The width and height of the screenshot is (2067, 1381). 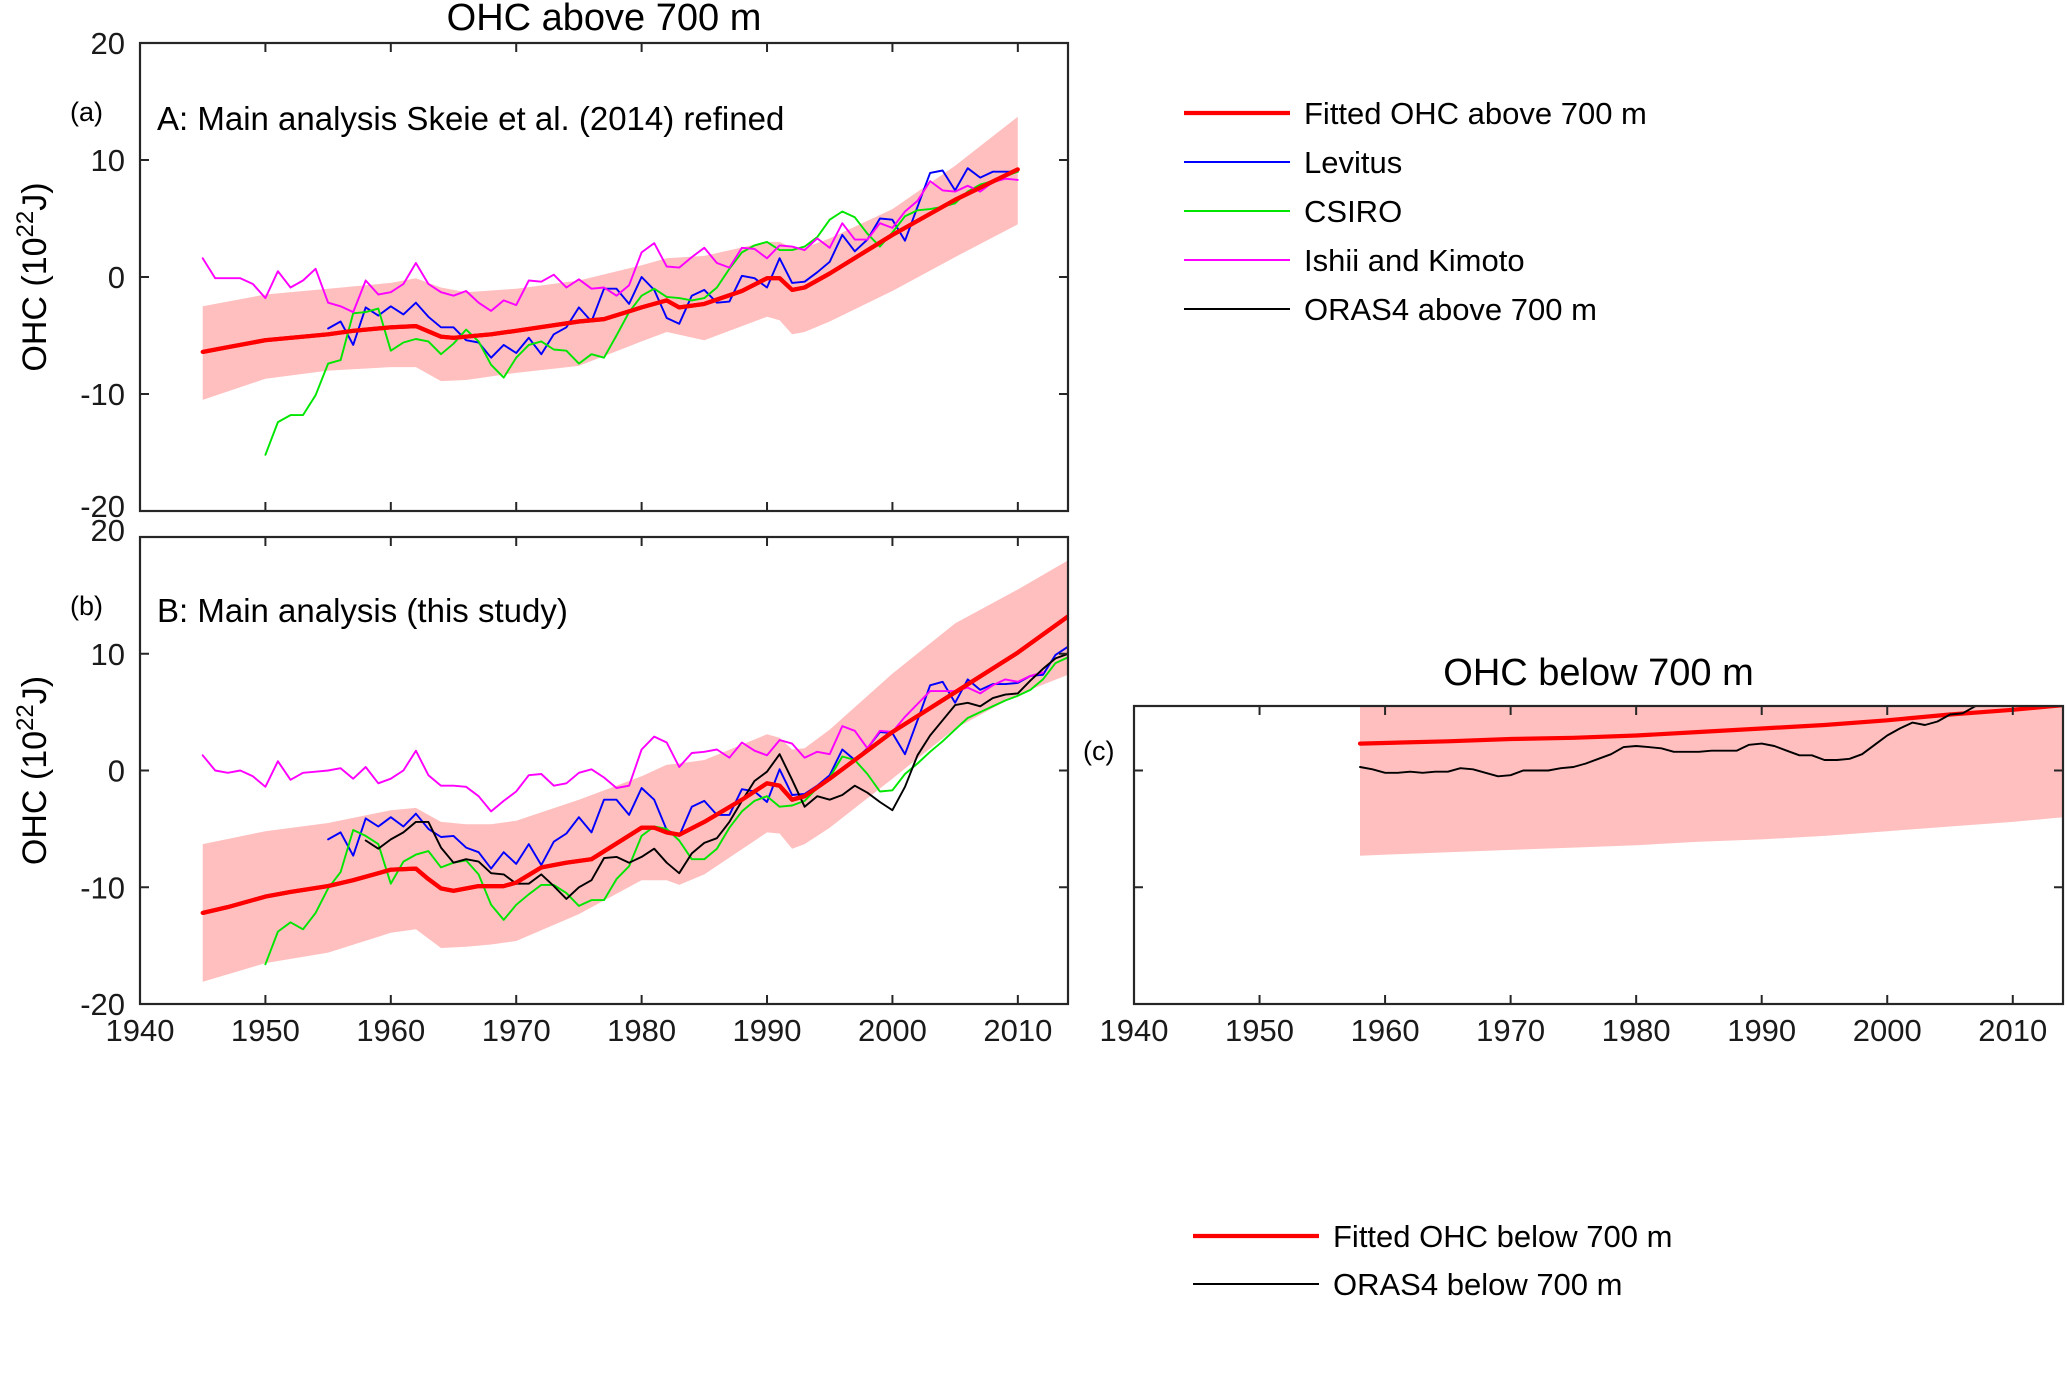 I want to click on legend-label: Fitted OHC above 700 m, so click(x=1475, y=113).